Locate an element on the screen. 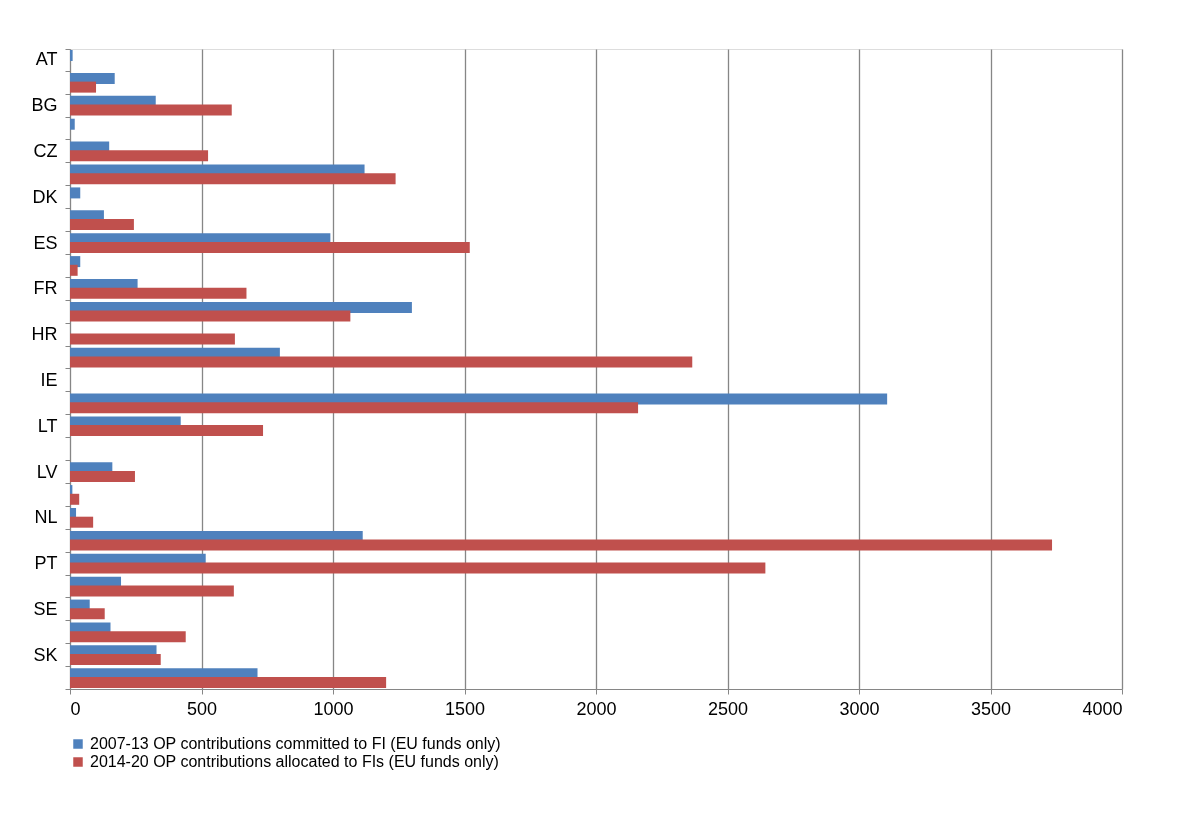  legend-label: 2007-13 OP contributions committed to FI (EU funds only) is located at coordinates (295, 743).